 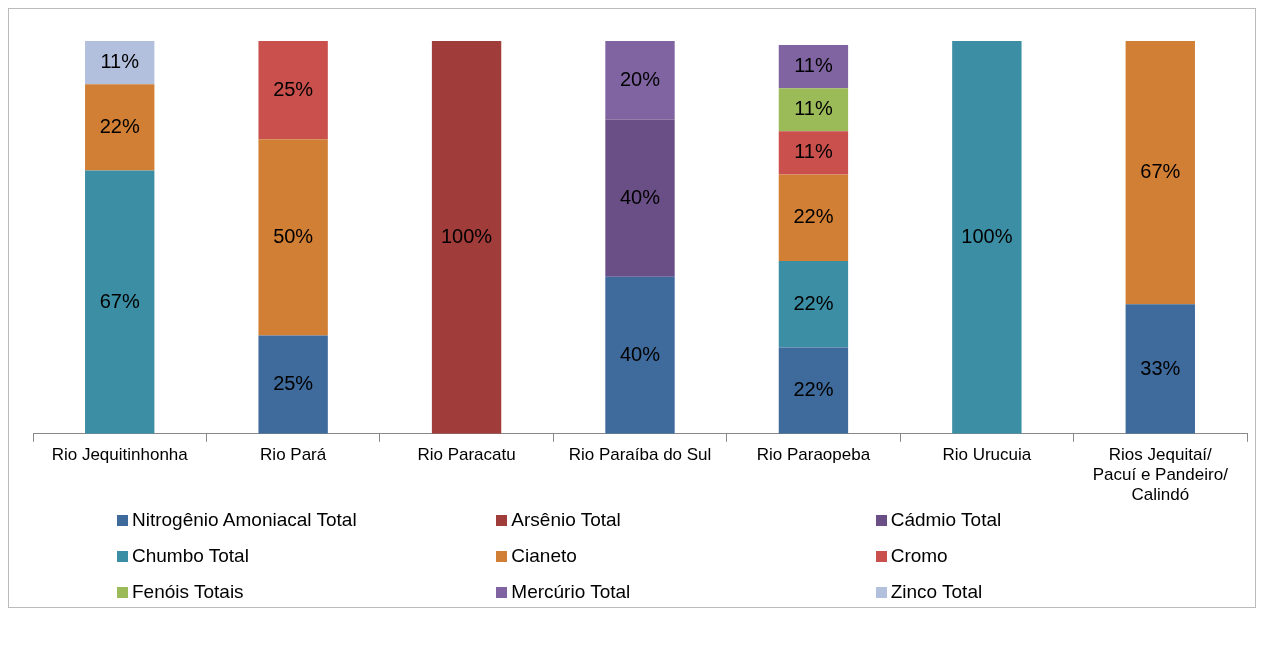 What do you see at coordinates (120, 454) in the screenshot?
I see `x-tick-label: Rio Jequitinhonha` at bounding box center [120, 454].